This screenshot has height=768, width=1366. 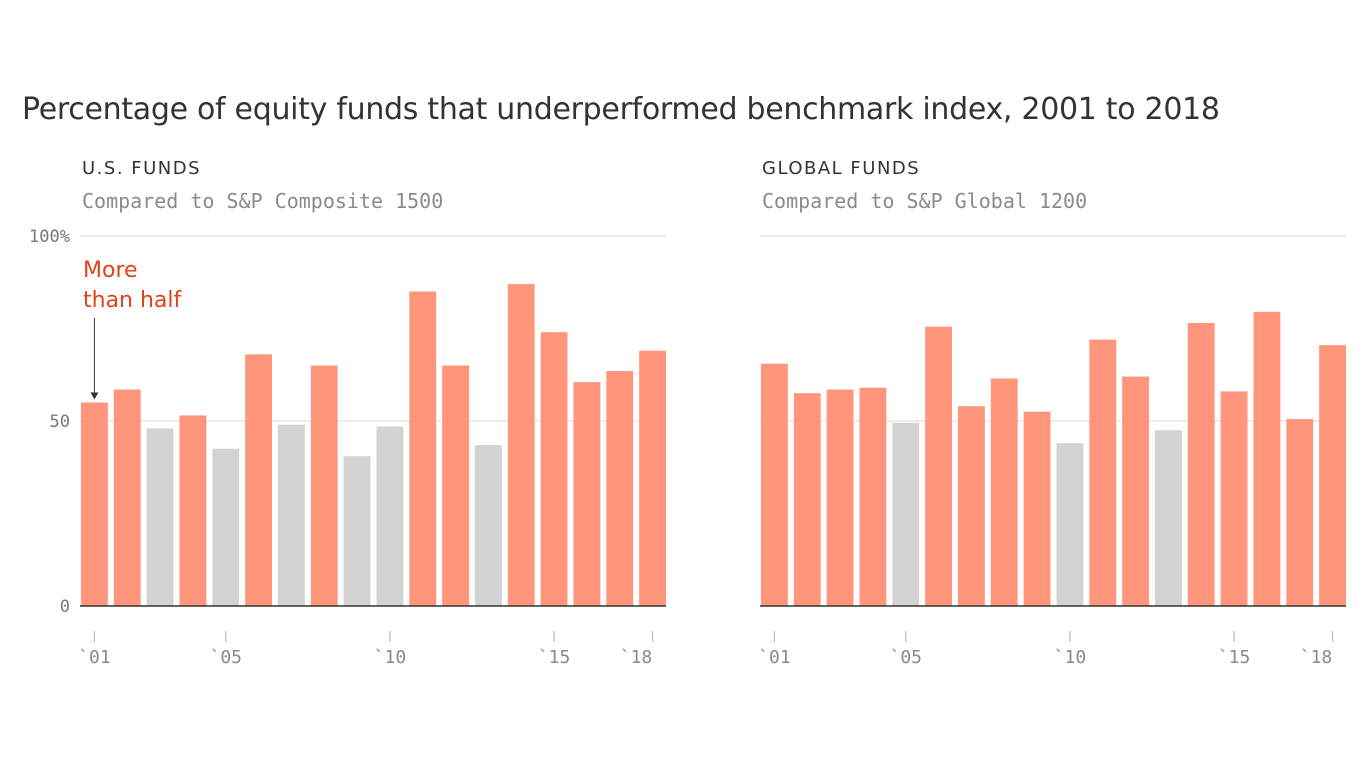 I want to click on us-bar-2012, so click(x=455, y=485).